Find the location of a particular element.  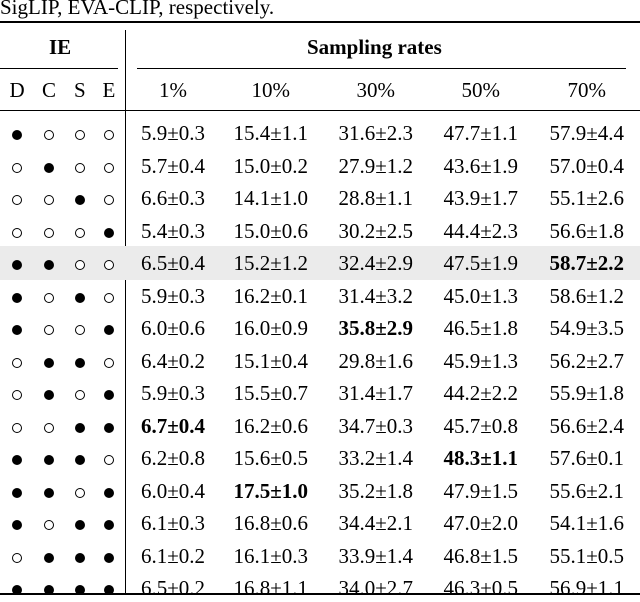

table-cell: 16.1±0.3 is located at coordinates (271, 555).